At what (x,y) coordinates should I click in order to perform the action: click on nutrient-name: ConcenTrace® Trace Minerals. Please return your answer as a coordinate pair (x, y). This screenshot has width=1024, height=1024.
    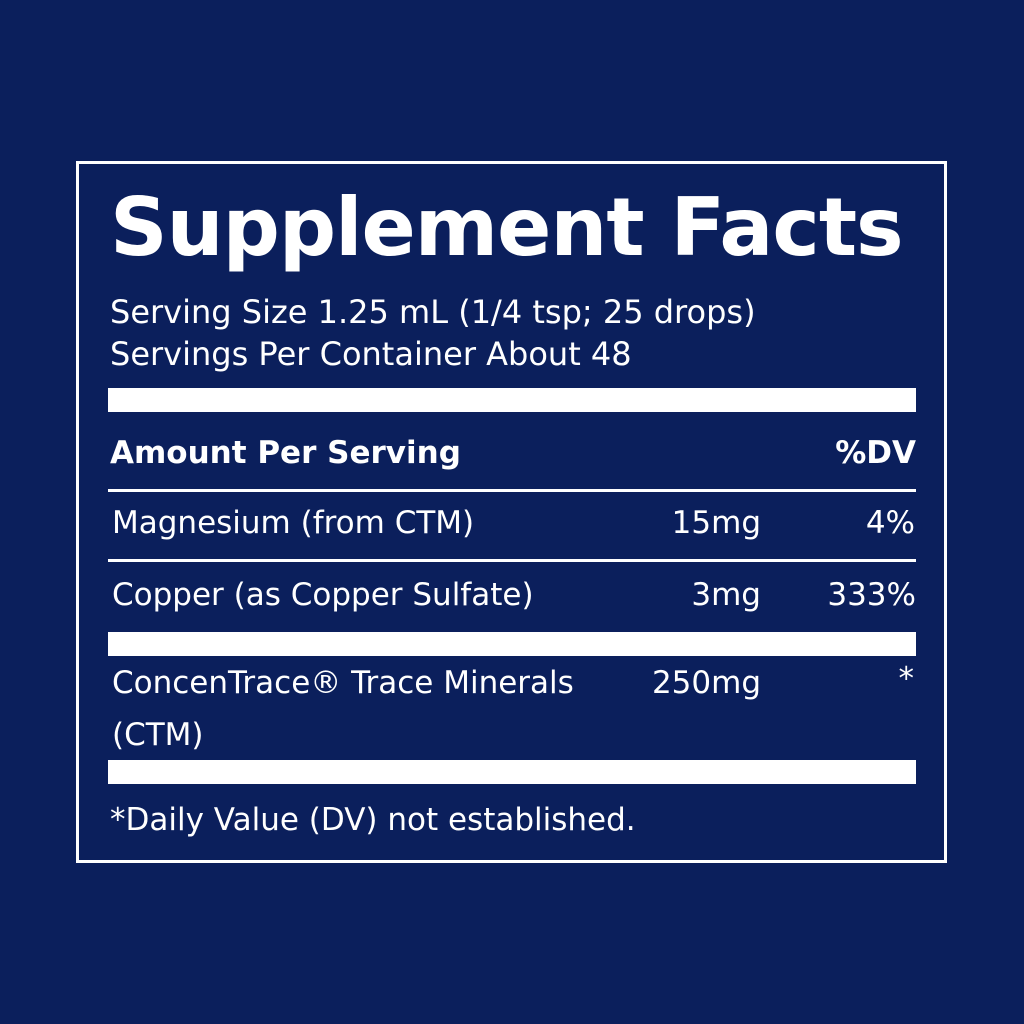
    Looking at the image, I should click on (343, 683).